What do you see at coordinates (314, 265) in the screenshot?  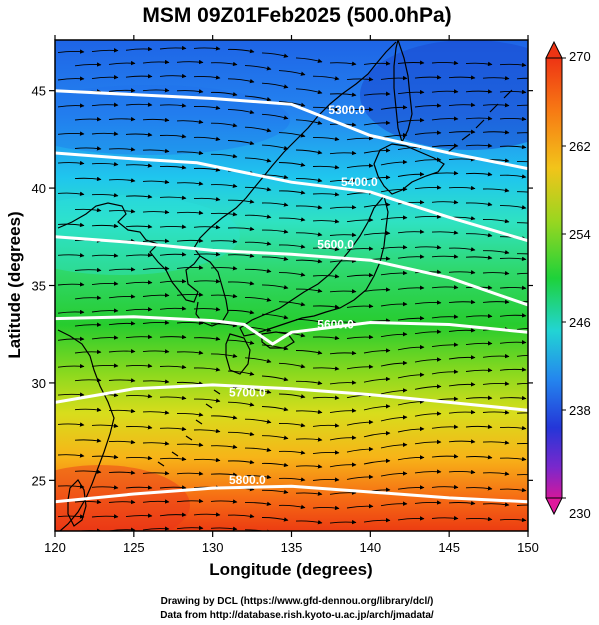 I see `honshu-coast` at bounding box center [314, 265].